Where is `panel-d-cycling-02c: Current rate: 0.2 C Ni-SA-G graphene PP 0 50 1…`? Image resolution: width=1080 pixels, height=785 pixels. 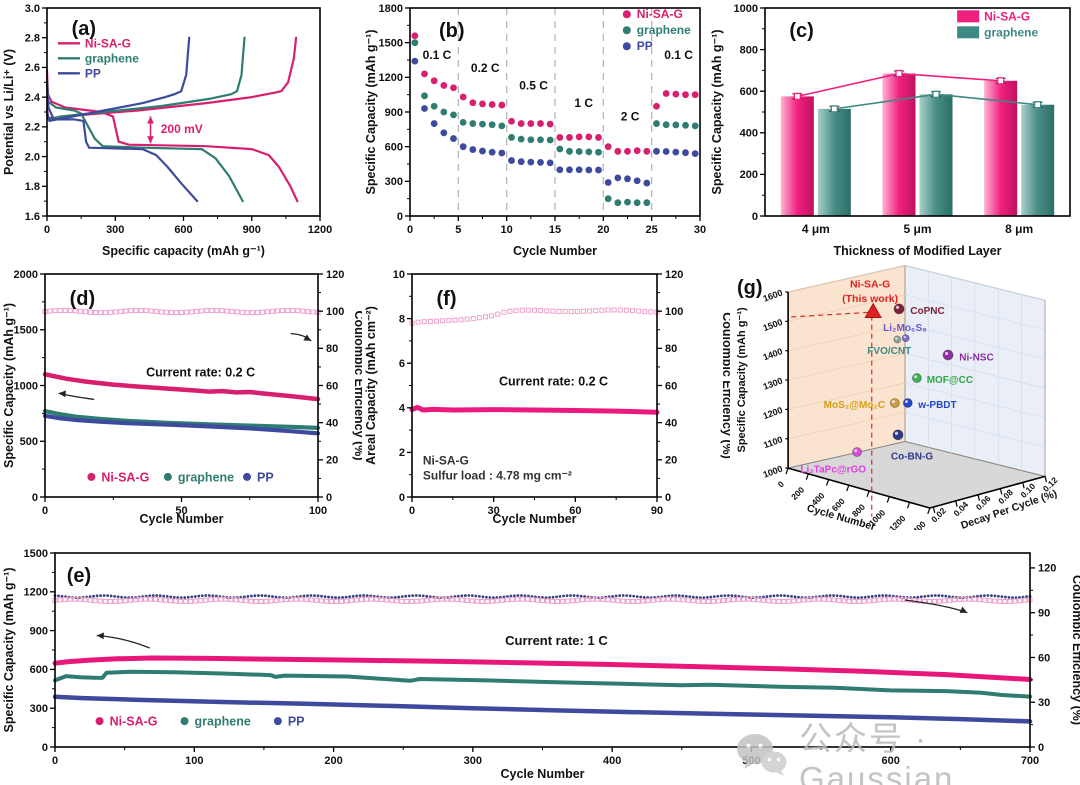
panel-d-cycling-02c: Current rate: 0.2 C Ni-SA-G graphene PP 0 50 1… is located at coordinates (181, 396).